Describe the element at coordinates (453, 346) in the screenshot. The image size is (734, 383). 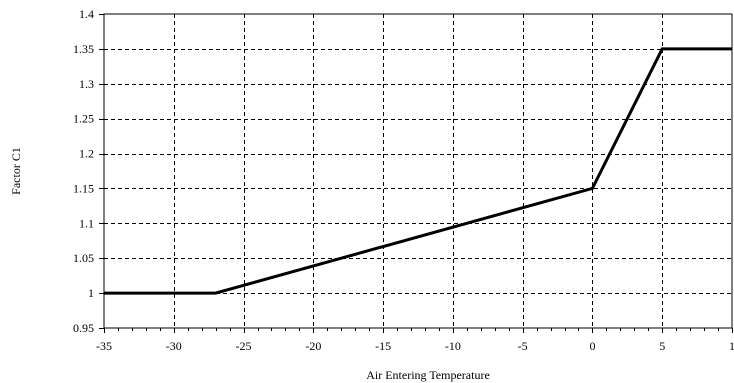
I see `x-tick-label: -10` at that location.